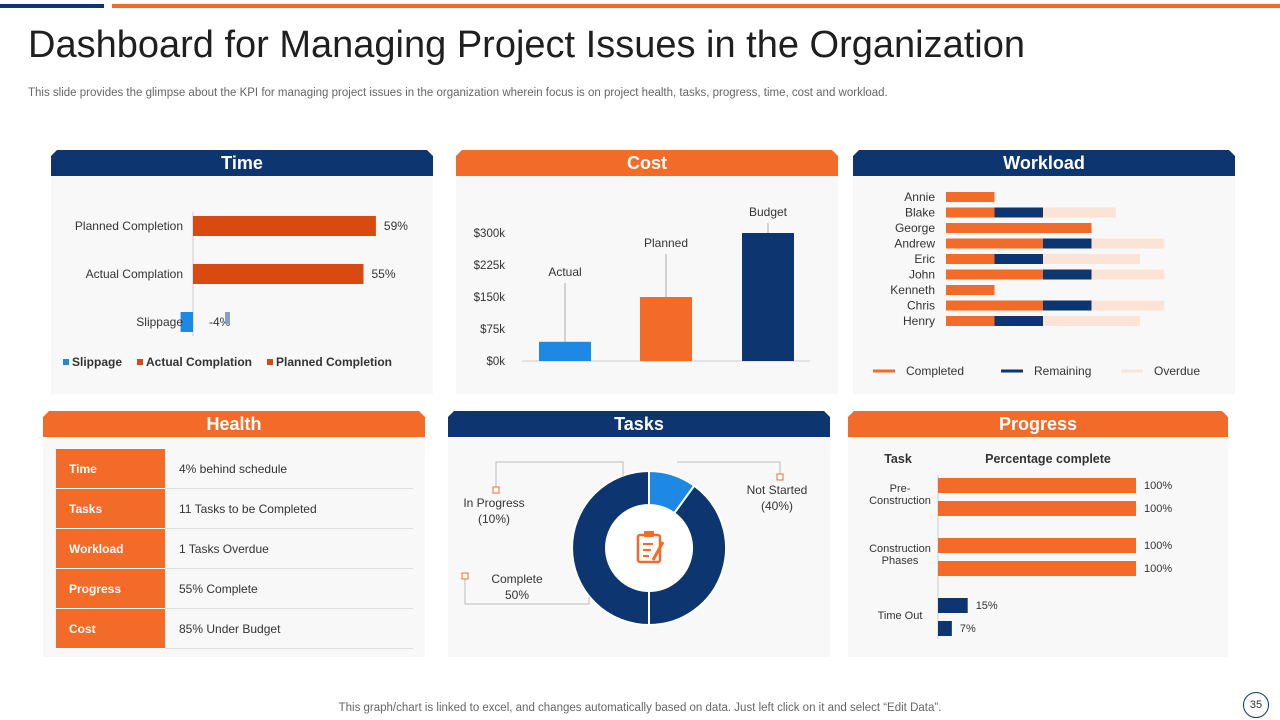 This screenshot has width=1280, height=720. I want to click on workload-name-label: Eric, so click(924, 259).